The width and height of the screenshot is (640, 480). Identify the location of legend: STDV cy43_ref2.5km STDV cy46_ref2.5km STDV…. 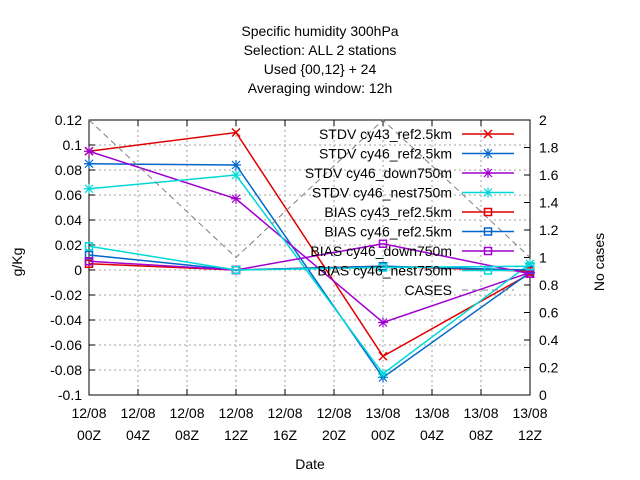
(409, 212).